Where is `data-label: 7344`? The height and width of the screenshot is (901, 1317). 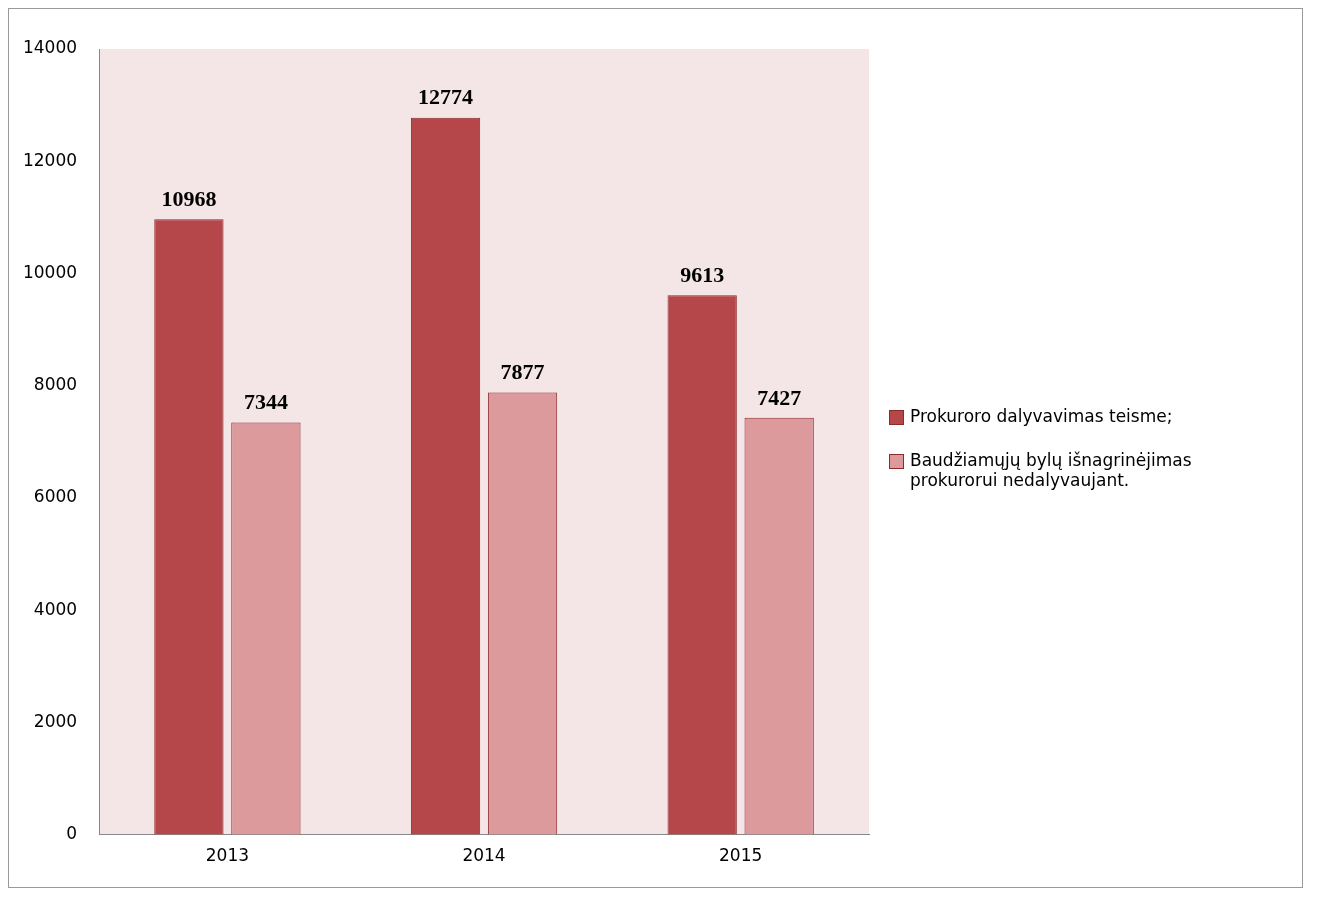
data-label: 7344 is located at coordinates (265, 402).